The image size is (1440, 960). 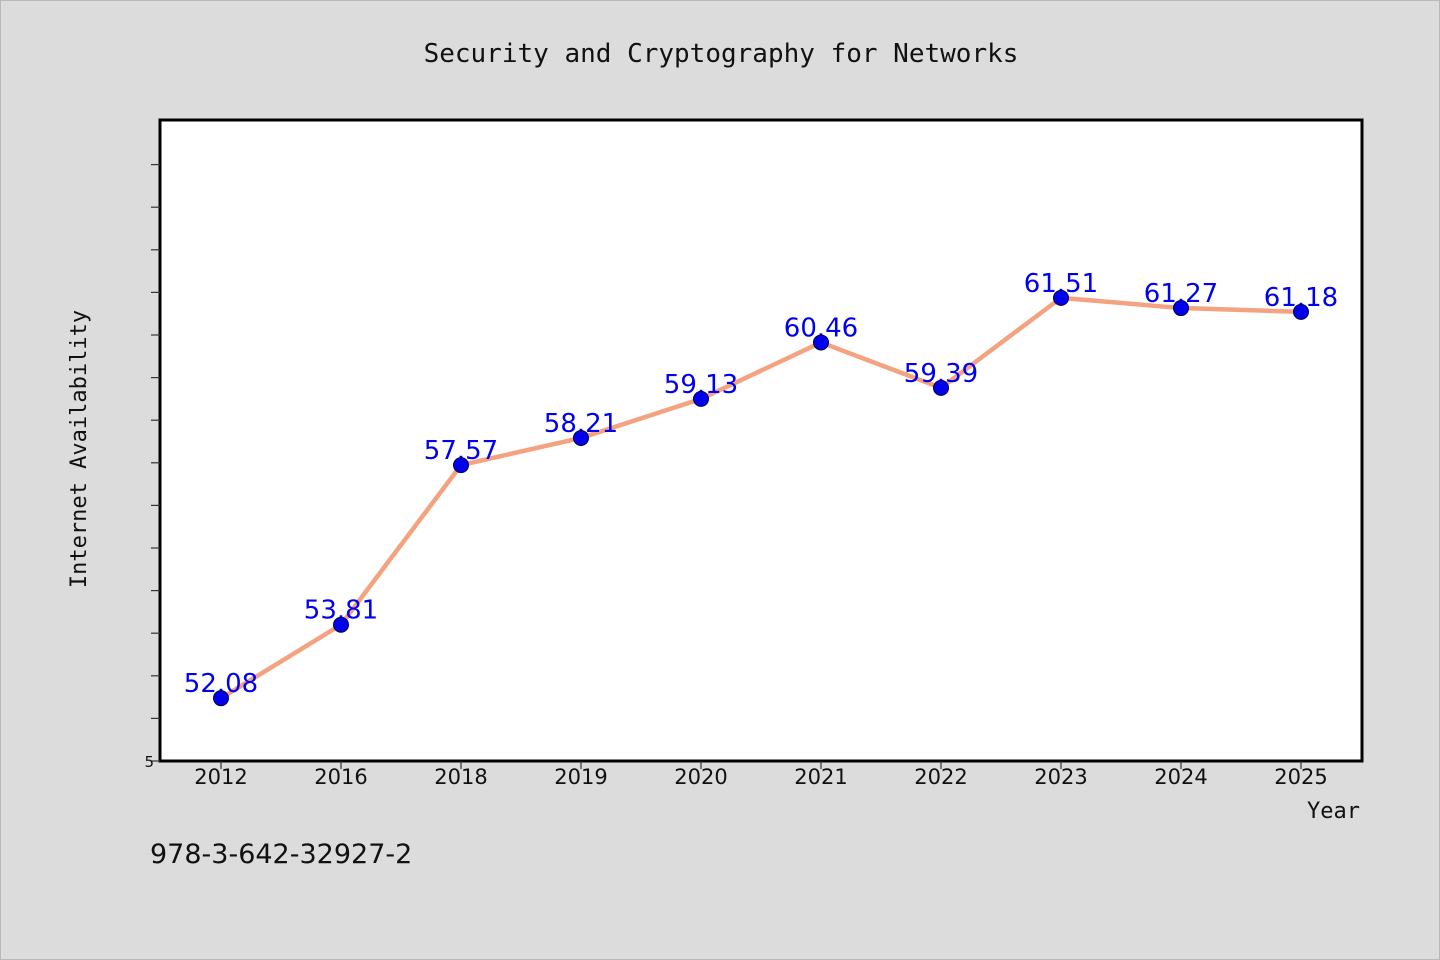 I want to click on y-tick-label: 5, so click(x=149, y=762).